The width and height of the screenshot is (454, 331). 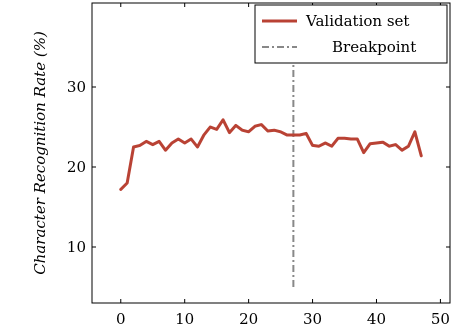 I want to click on x-tick-label: 20, so click(x=248, y=319).